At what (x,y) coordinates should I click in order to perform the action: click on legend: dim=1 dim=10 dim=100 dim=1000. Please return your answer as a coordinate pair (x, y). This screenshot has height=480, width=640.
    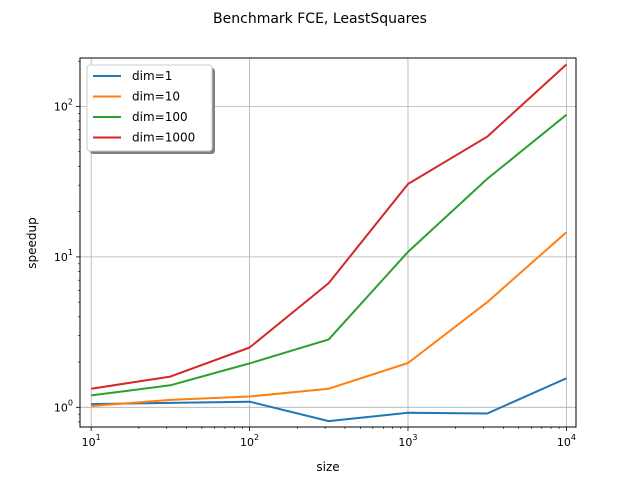
    Looking at the image, I should click on (150, 109).